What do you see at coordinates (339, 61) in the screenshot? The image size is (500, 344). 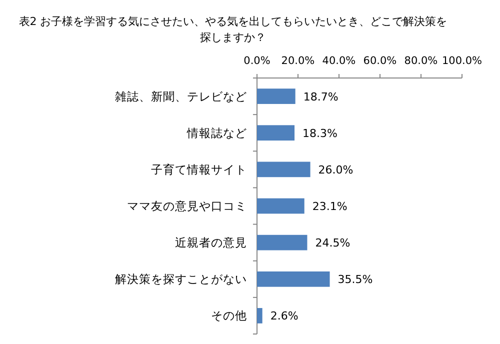 I see `x-tick-label: 40.0%` at bounding box center [339, 61].